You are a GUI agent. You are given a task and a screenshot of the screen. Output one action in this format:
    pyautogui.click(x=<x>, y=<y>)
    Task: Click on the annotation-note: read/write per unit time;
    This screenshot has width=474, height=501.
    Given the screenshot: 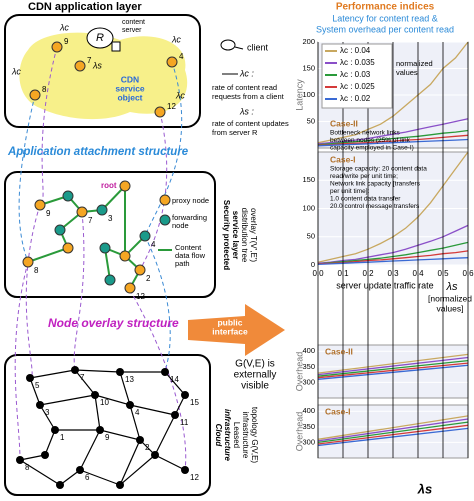 What is the action you would take?
    pyautogui.click(x=364, y=176)
    